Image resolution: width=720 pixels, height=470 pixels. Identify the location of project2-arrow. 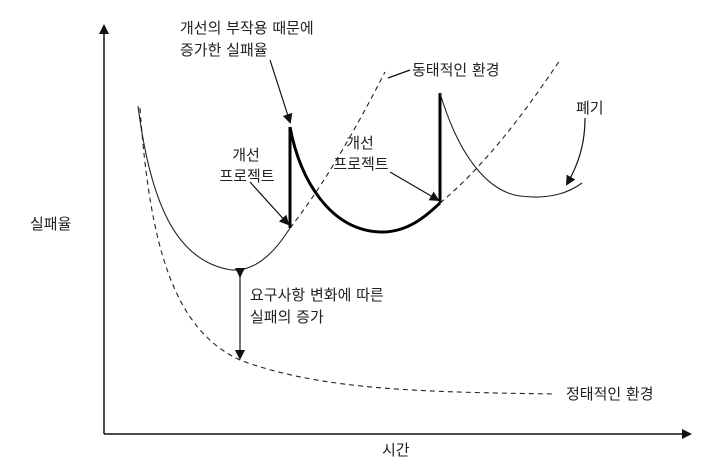
(414, 186).